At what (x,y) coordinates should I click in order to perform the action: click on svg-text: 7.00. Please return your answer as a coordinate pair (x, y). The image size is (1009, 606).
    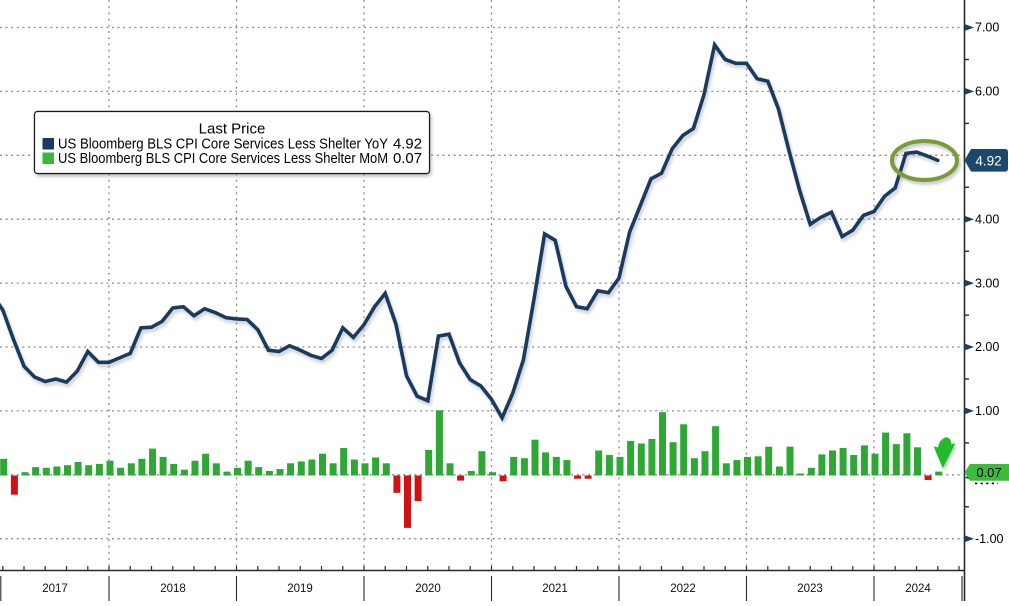
    Looking at the image, I should click on (987, 28).